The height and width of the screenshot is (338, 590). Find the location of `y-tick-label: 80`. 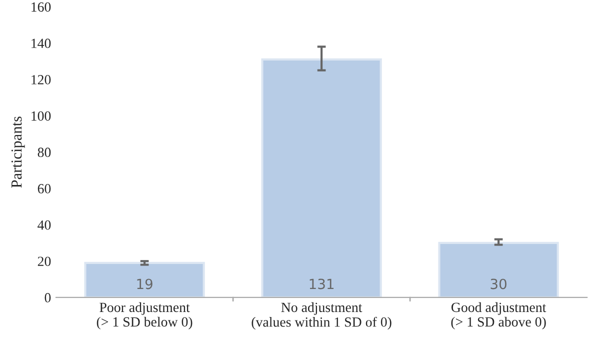

y-tick-label: 80 is located at coordinates (44, 153).